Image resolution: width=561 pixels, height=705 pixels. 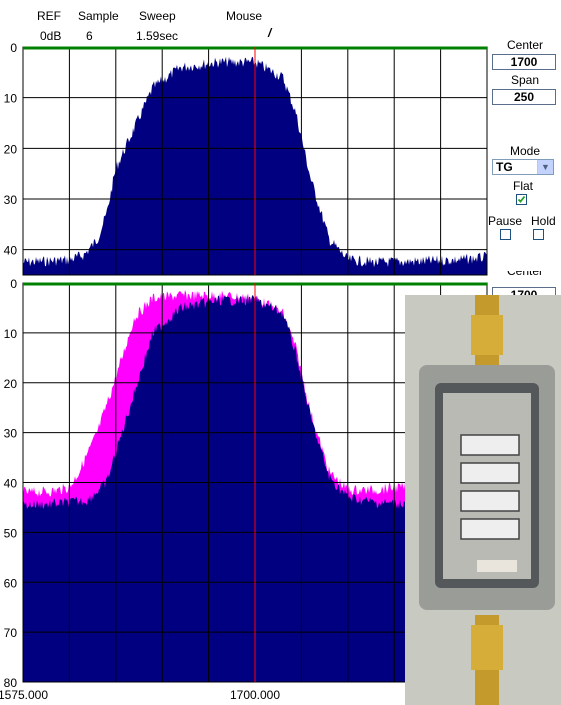 What do you see at coordinates (525, 274) in the screenshot?
I see `center-label-2: Center` at bounding box center [525, 274].